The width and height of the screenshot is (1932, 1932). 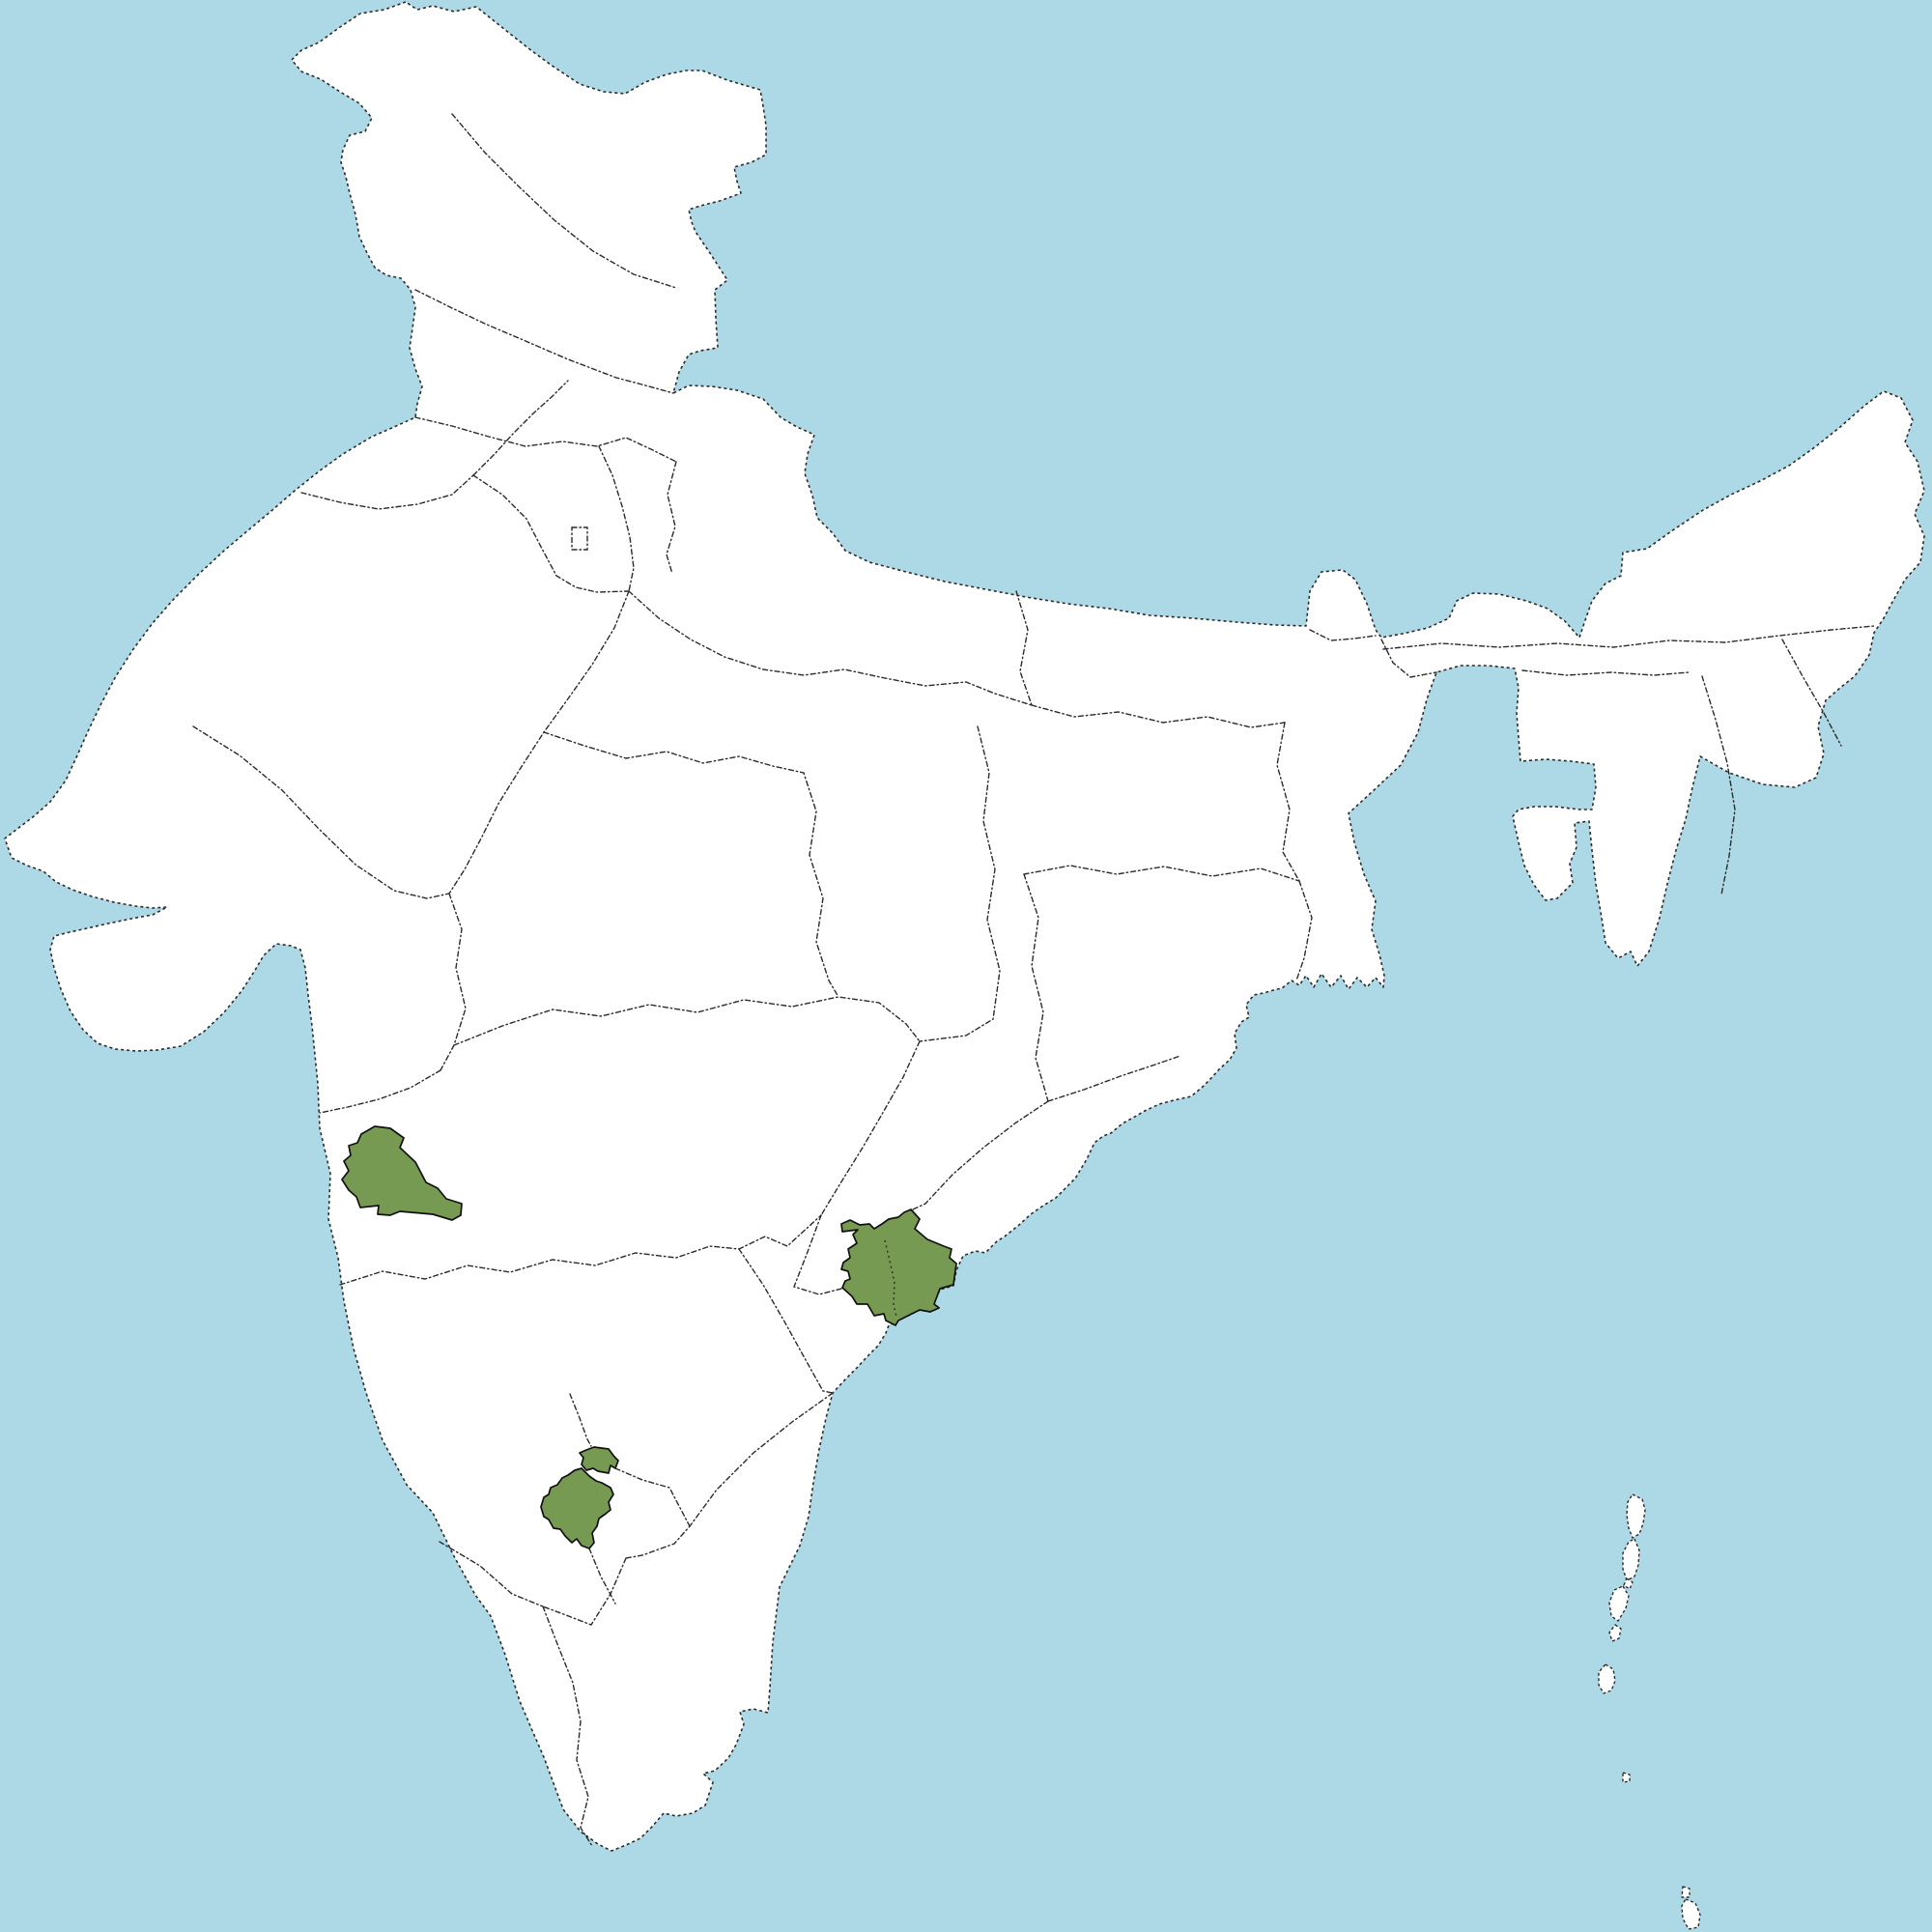 What do you see at coordinates (599, 1460) in the screenshot?
I see `highlight-south-district-small` at bounding box center [599, 1460].